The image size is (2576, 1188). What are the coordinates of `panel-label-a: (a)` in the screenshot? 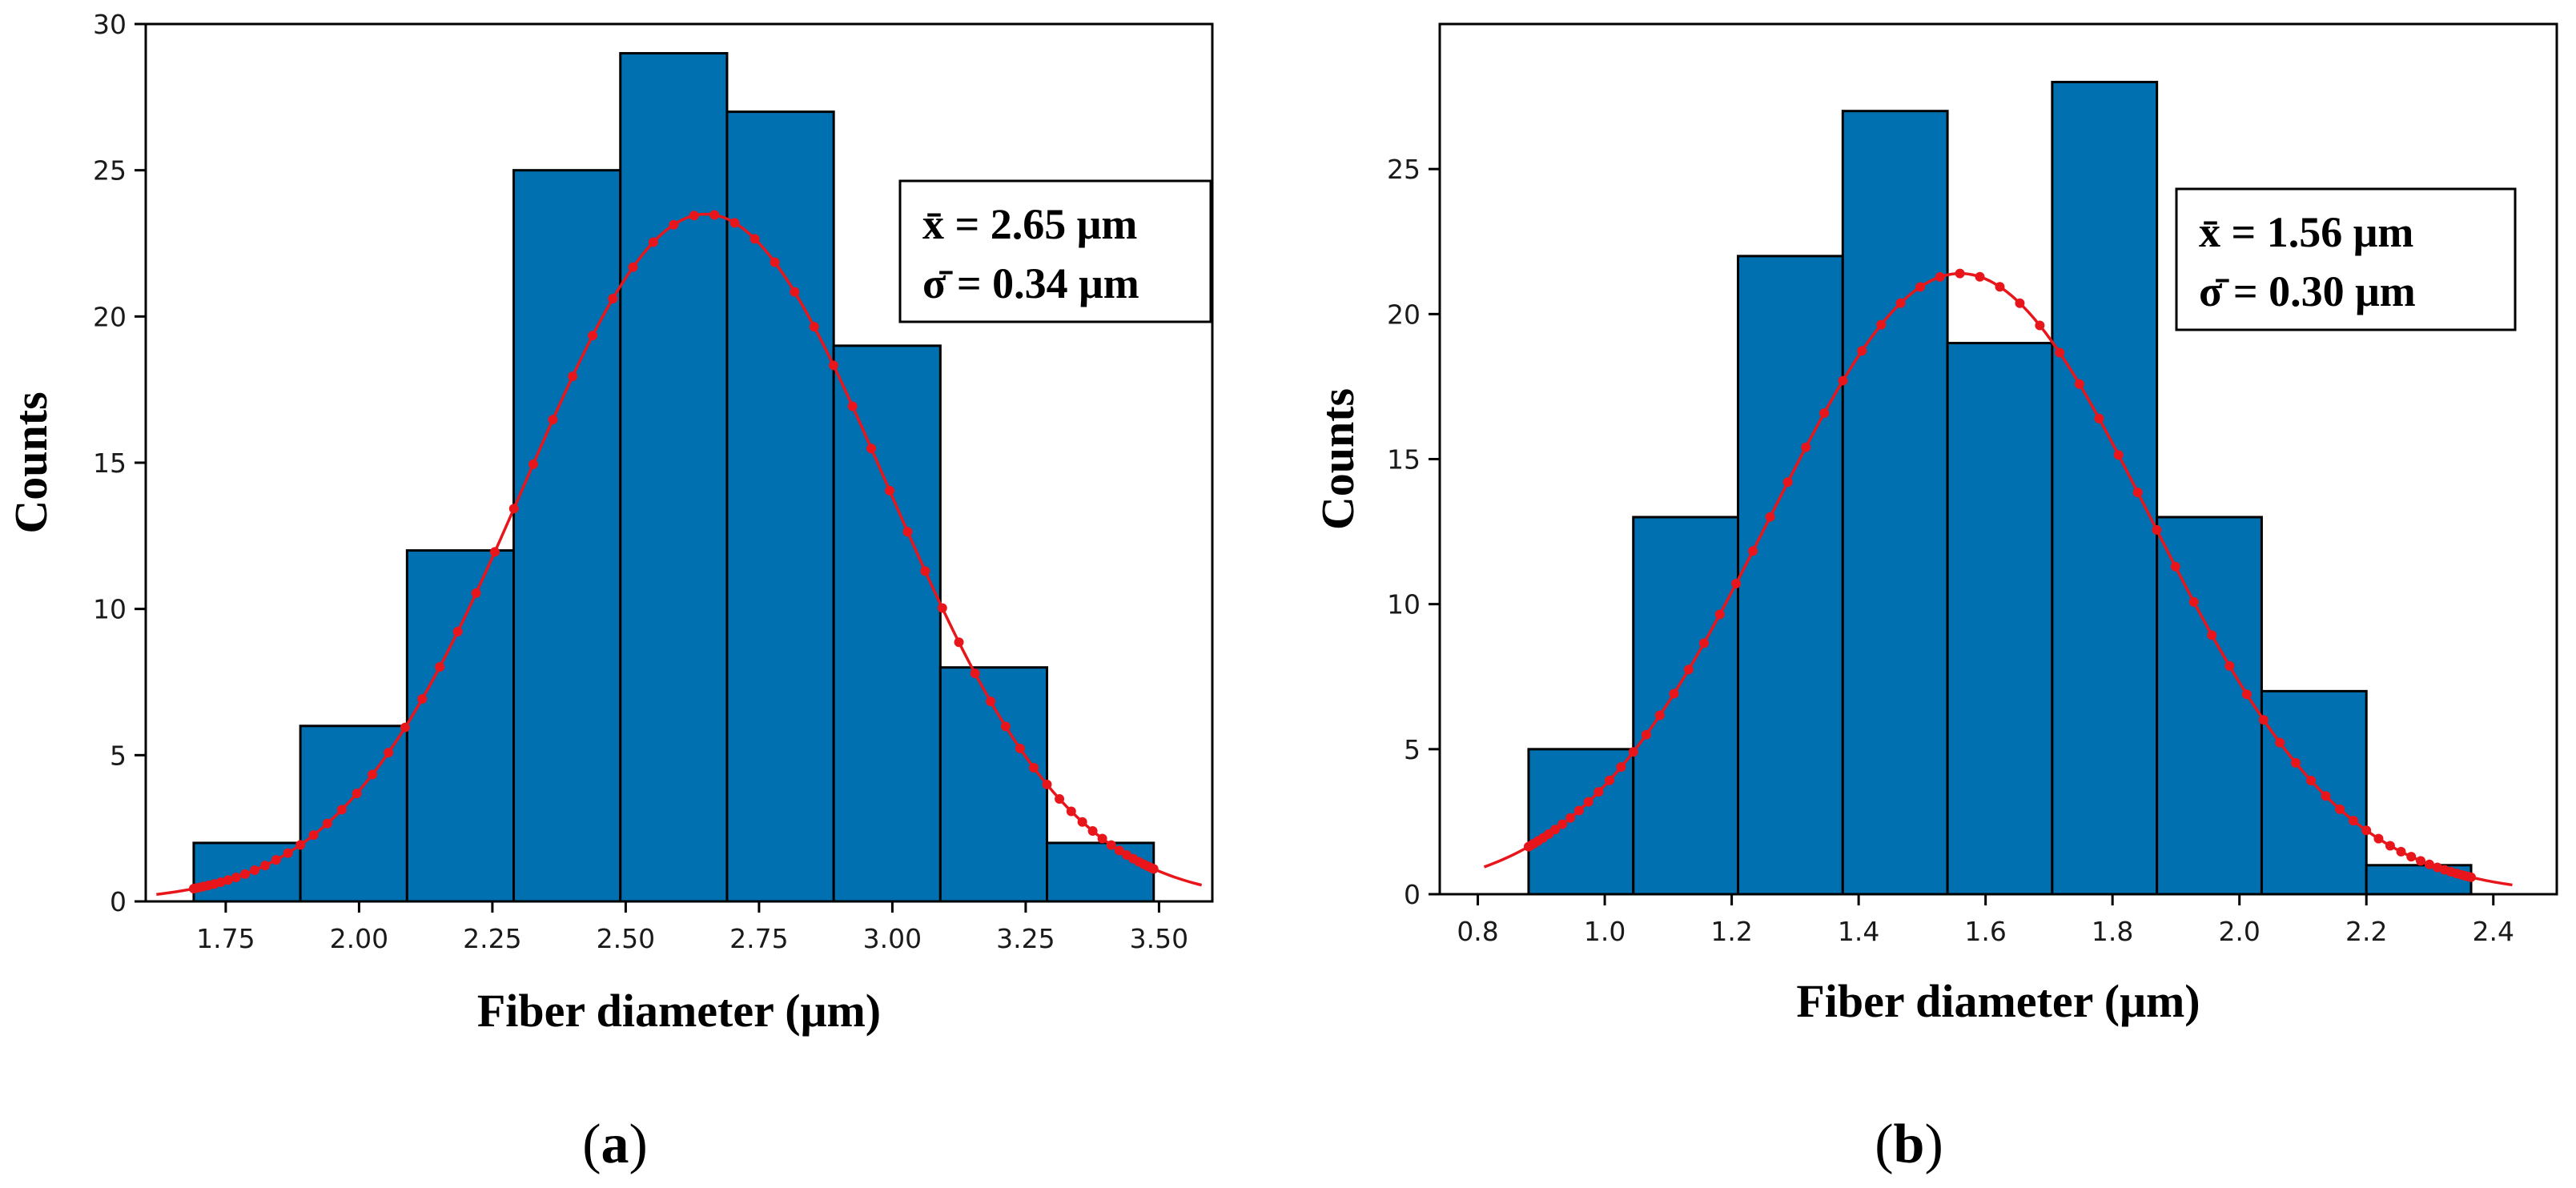 It's located at (615, 1144).